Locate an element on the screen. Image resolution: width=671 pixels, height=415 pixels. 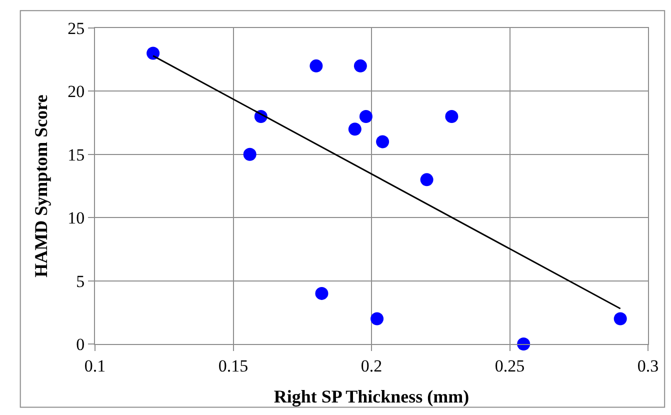
y-tick-label: 10 is located at coordinates (76, 218).